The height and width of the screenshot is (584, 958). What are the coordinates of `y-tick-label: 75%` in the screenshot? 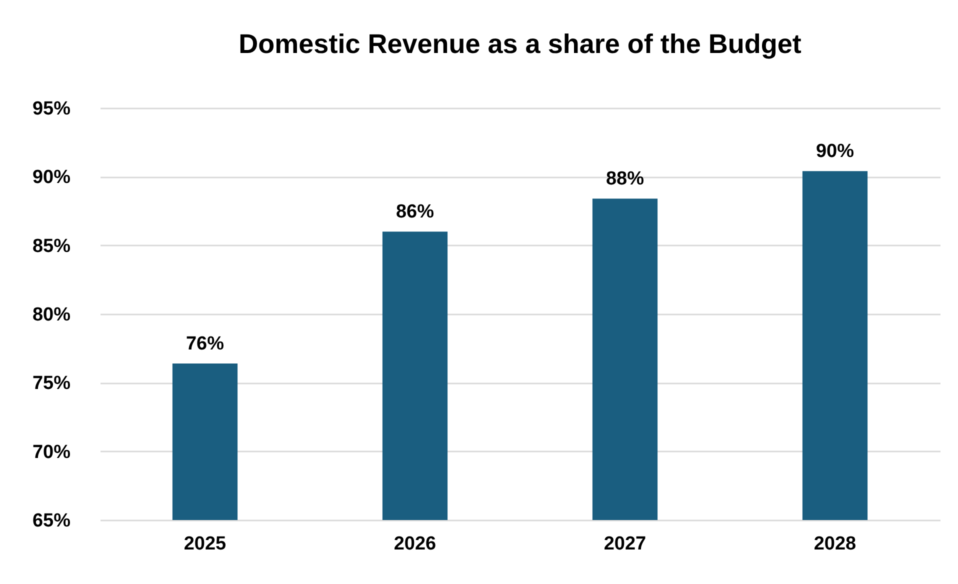 It's located at (51, 383).